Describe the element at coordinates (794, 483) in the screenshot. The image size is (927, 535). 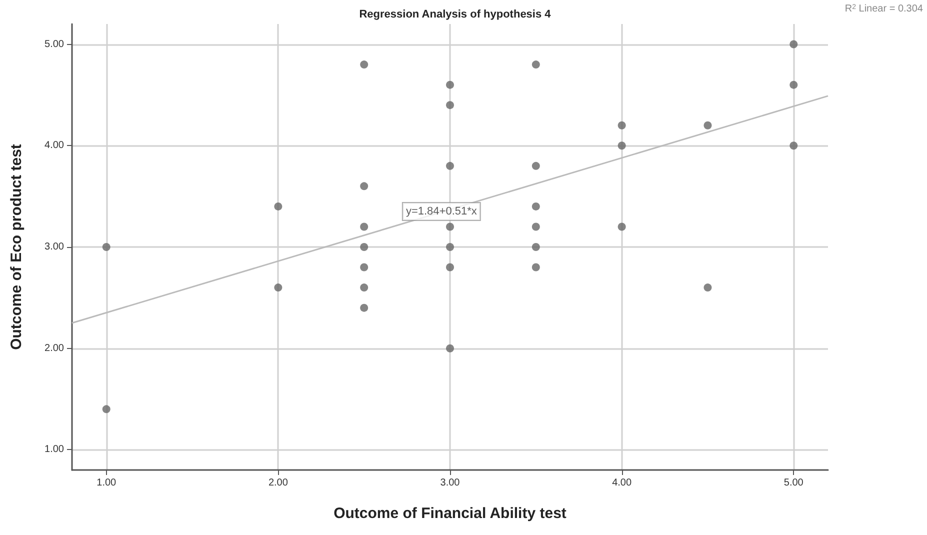
I see `x-tick-label: 5.00` at that location.